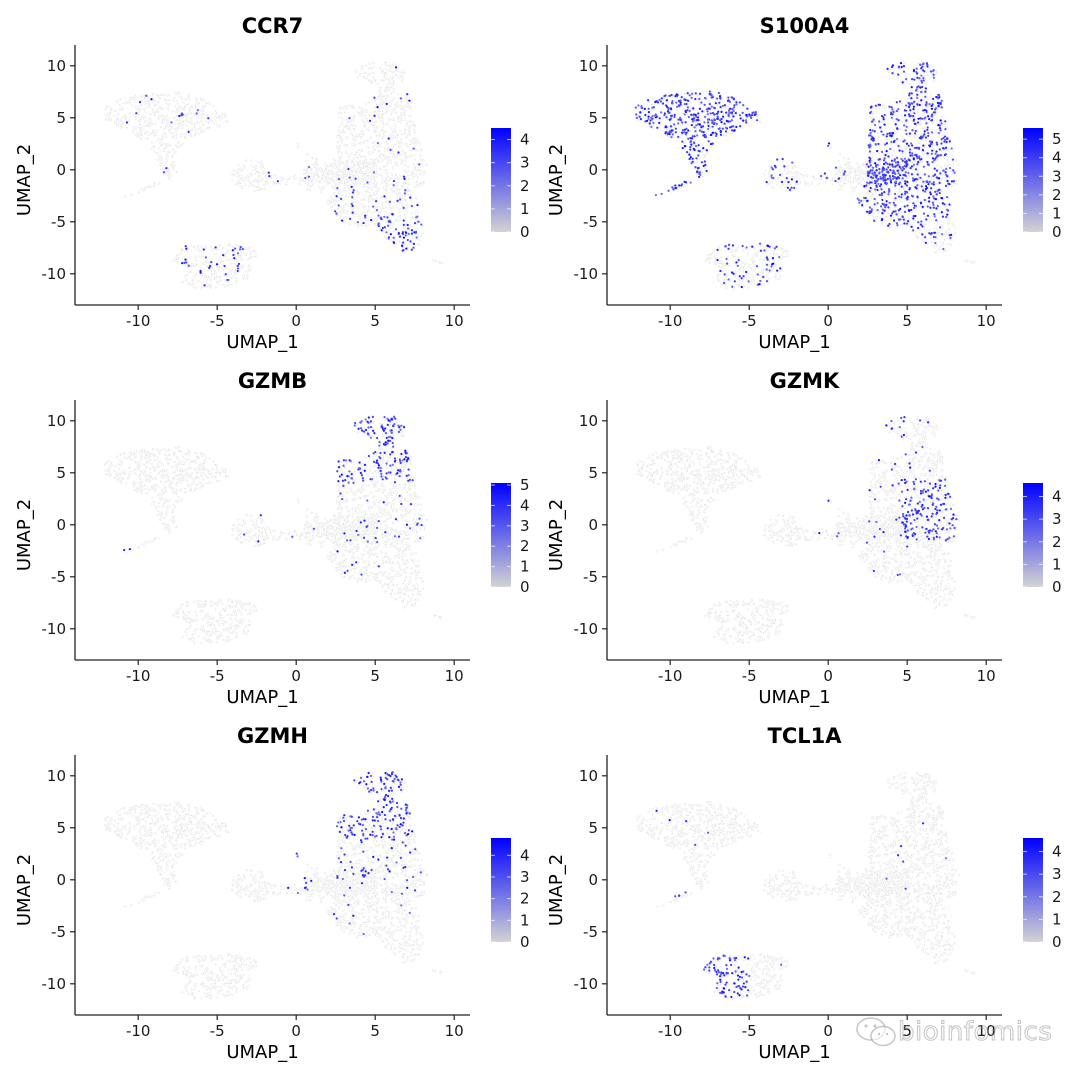 The height and width of the screenshot is (1080, 1080). I want to click on cell-points-expressed, so click(888, 496).